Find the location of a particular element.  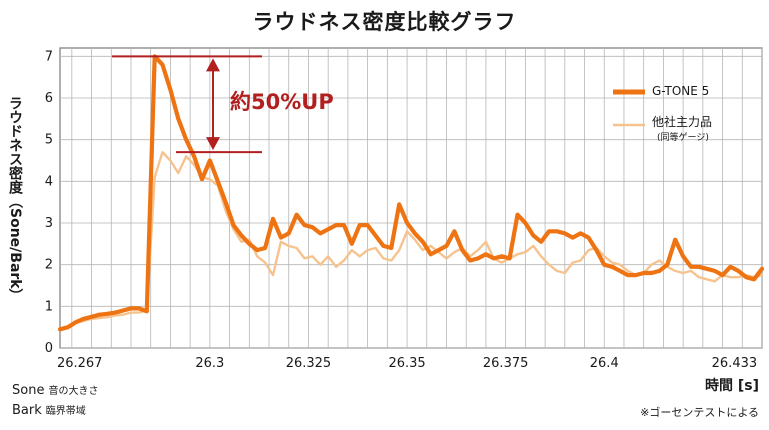

legend-label-competitor: 他社主力品 is located at coordinates (682, 122).